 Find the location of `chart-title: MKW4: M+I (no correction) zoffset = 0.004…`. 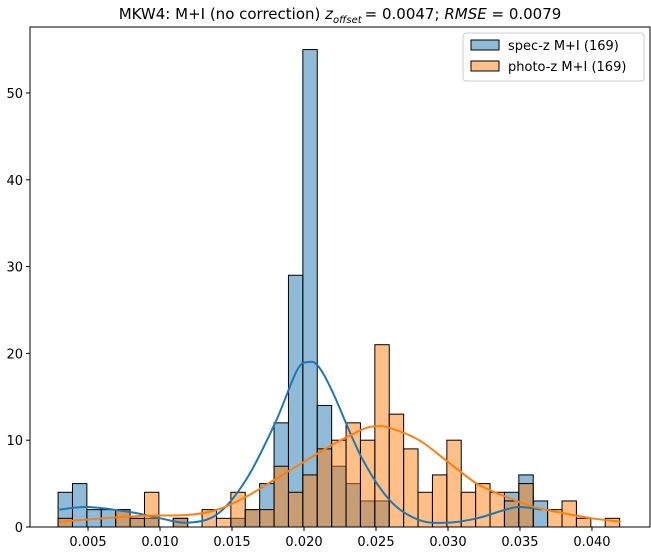

chart-title: MKW4: M+I (no correction) zoffset = 0.004… is located at coordinates (340, 15).